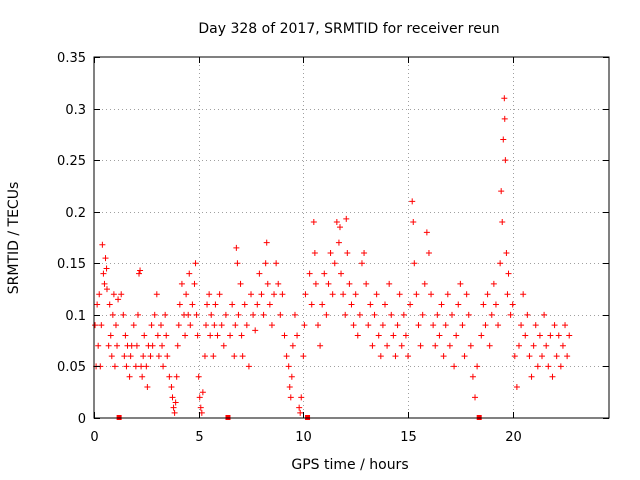  I want to click on y-tick-label: 0.2, so click(75, 213).